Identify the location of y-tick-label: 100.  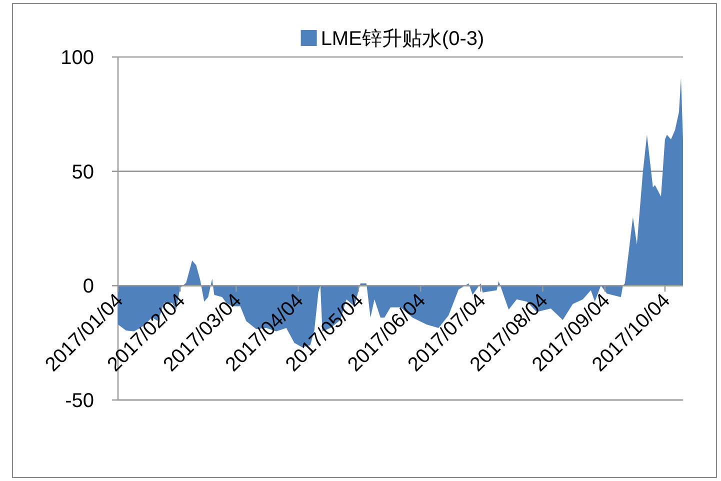
(77, 58).